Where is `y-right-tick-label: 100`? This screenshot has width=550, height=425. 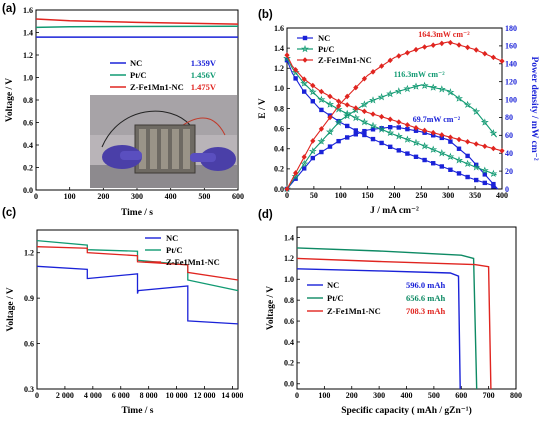 y-right-tick-label: 100 is located at coordinates (511, 99).